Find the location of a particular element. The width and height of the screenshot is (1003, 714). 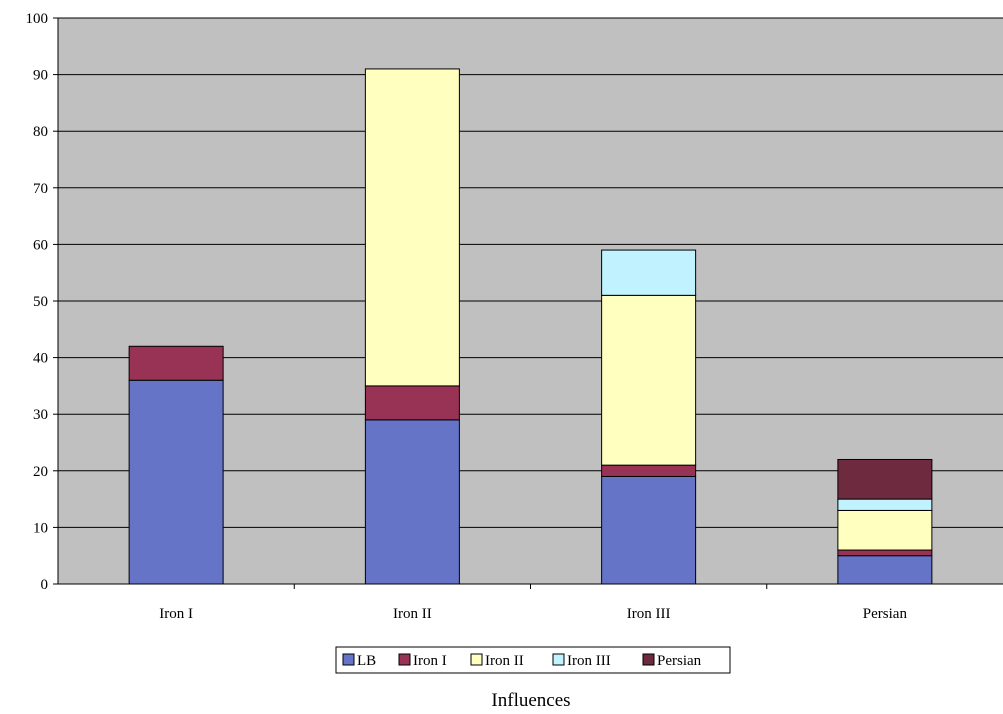

bar-segment-iron-ii-iron-ii is located at coordinates (412, 227).